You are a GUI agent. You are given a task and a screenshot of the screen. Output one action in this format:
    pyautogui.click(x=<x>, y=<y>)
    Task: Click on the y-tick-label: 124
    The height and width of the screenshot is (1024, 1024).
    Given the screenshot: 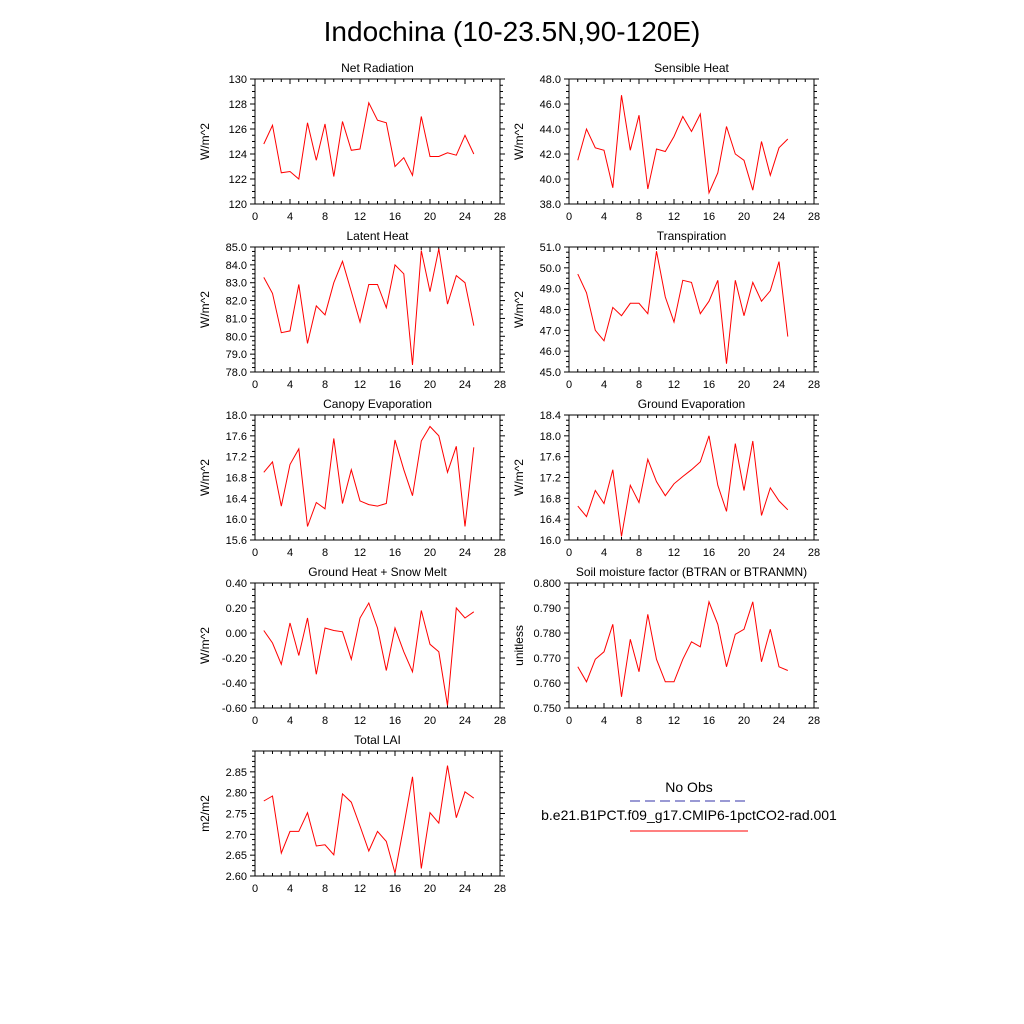 What is the action you would take?
    pyautogui.click(x=238, y=155)
    